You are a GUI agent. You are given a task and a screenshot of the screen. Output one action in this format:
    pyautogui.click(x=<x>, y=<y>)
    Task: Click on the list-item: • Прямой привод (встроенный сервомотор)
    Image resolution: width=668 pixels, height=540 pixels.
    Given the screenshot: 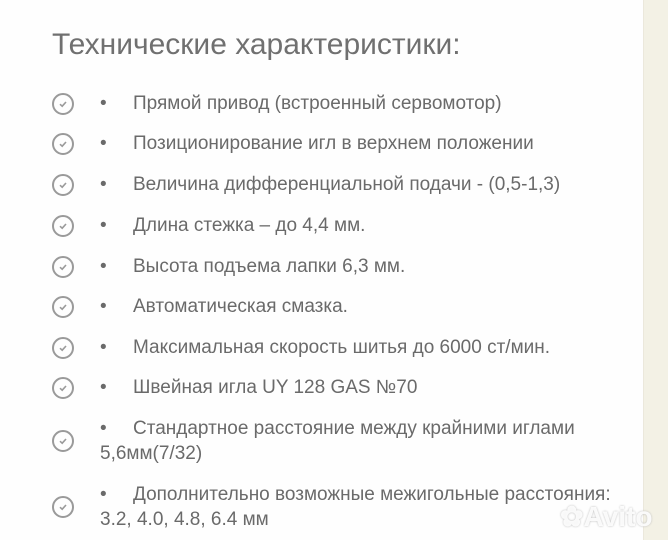 What is the action you would take?
    pyautogui.click(x=347, y=103)
    